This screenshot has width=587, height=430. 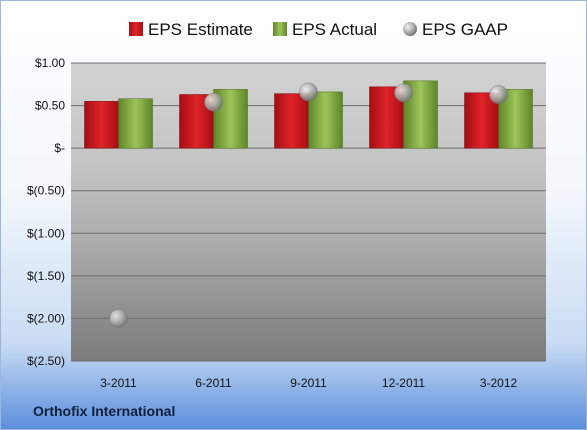 I want to click on y-tick-label: $(1.00), so click(x=46, y=233).